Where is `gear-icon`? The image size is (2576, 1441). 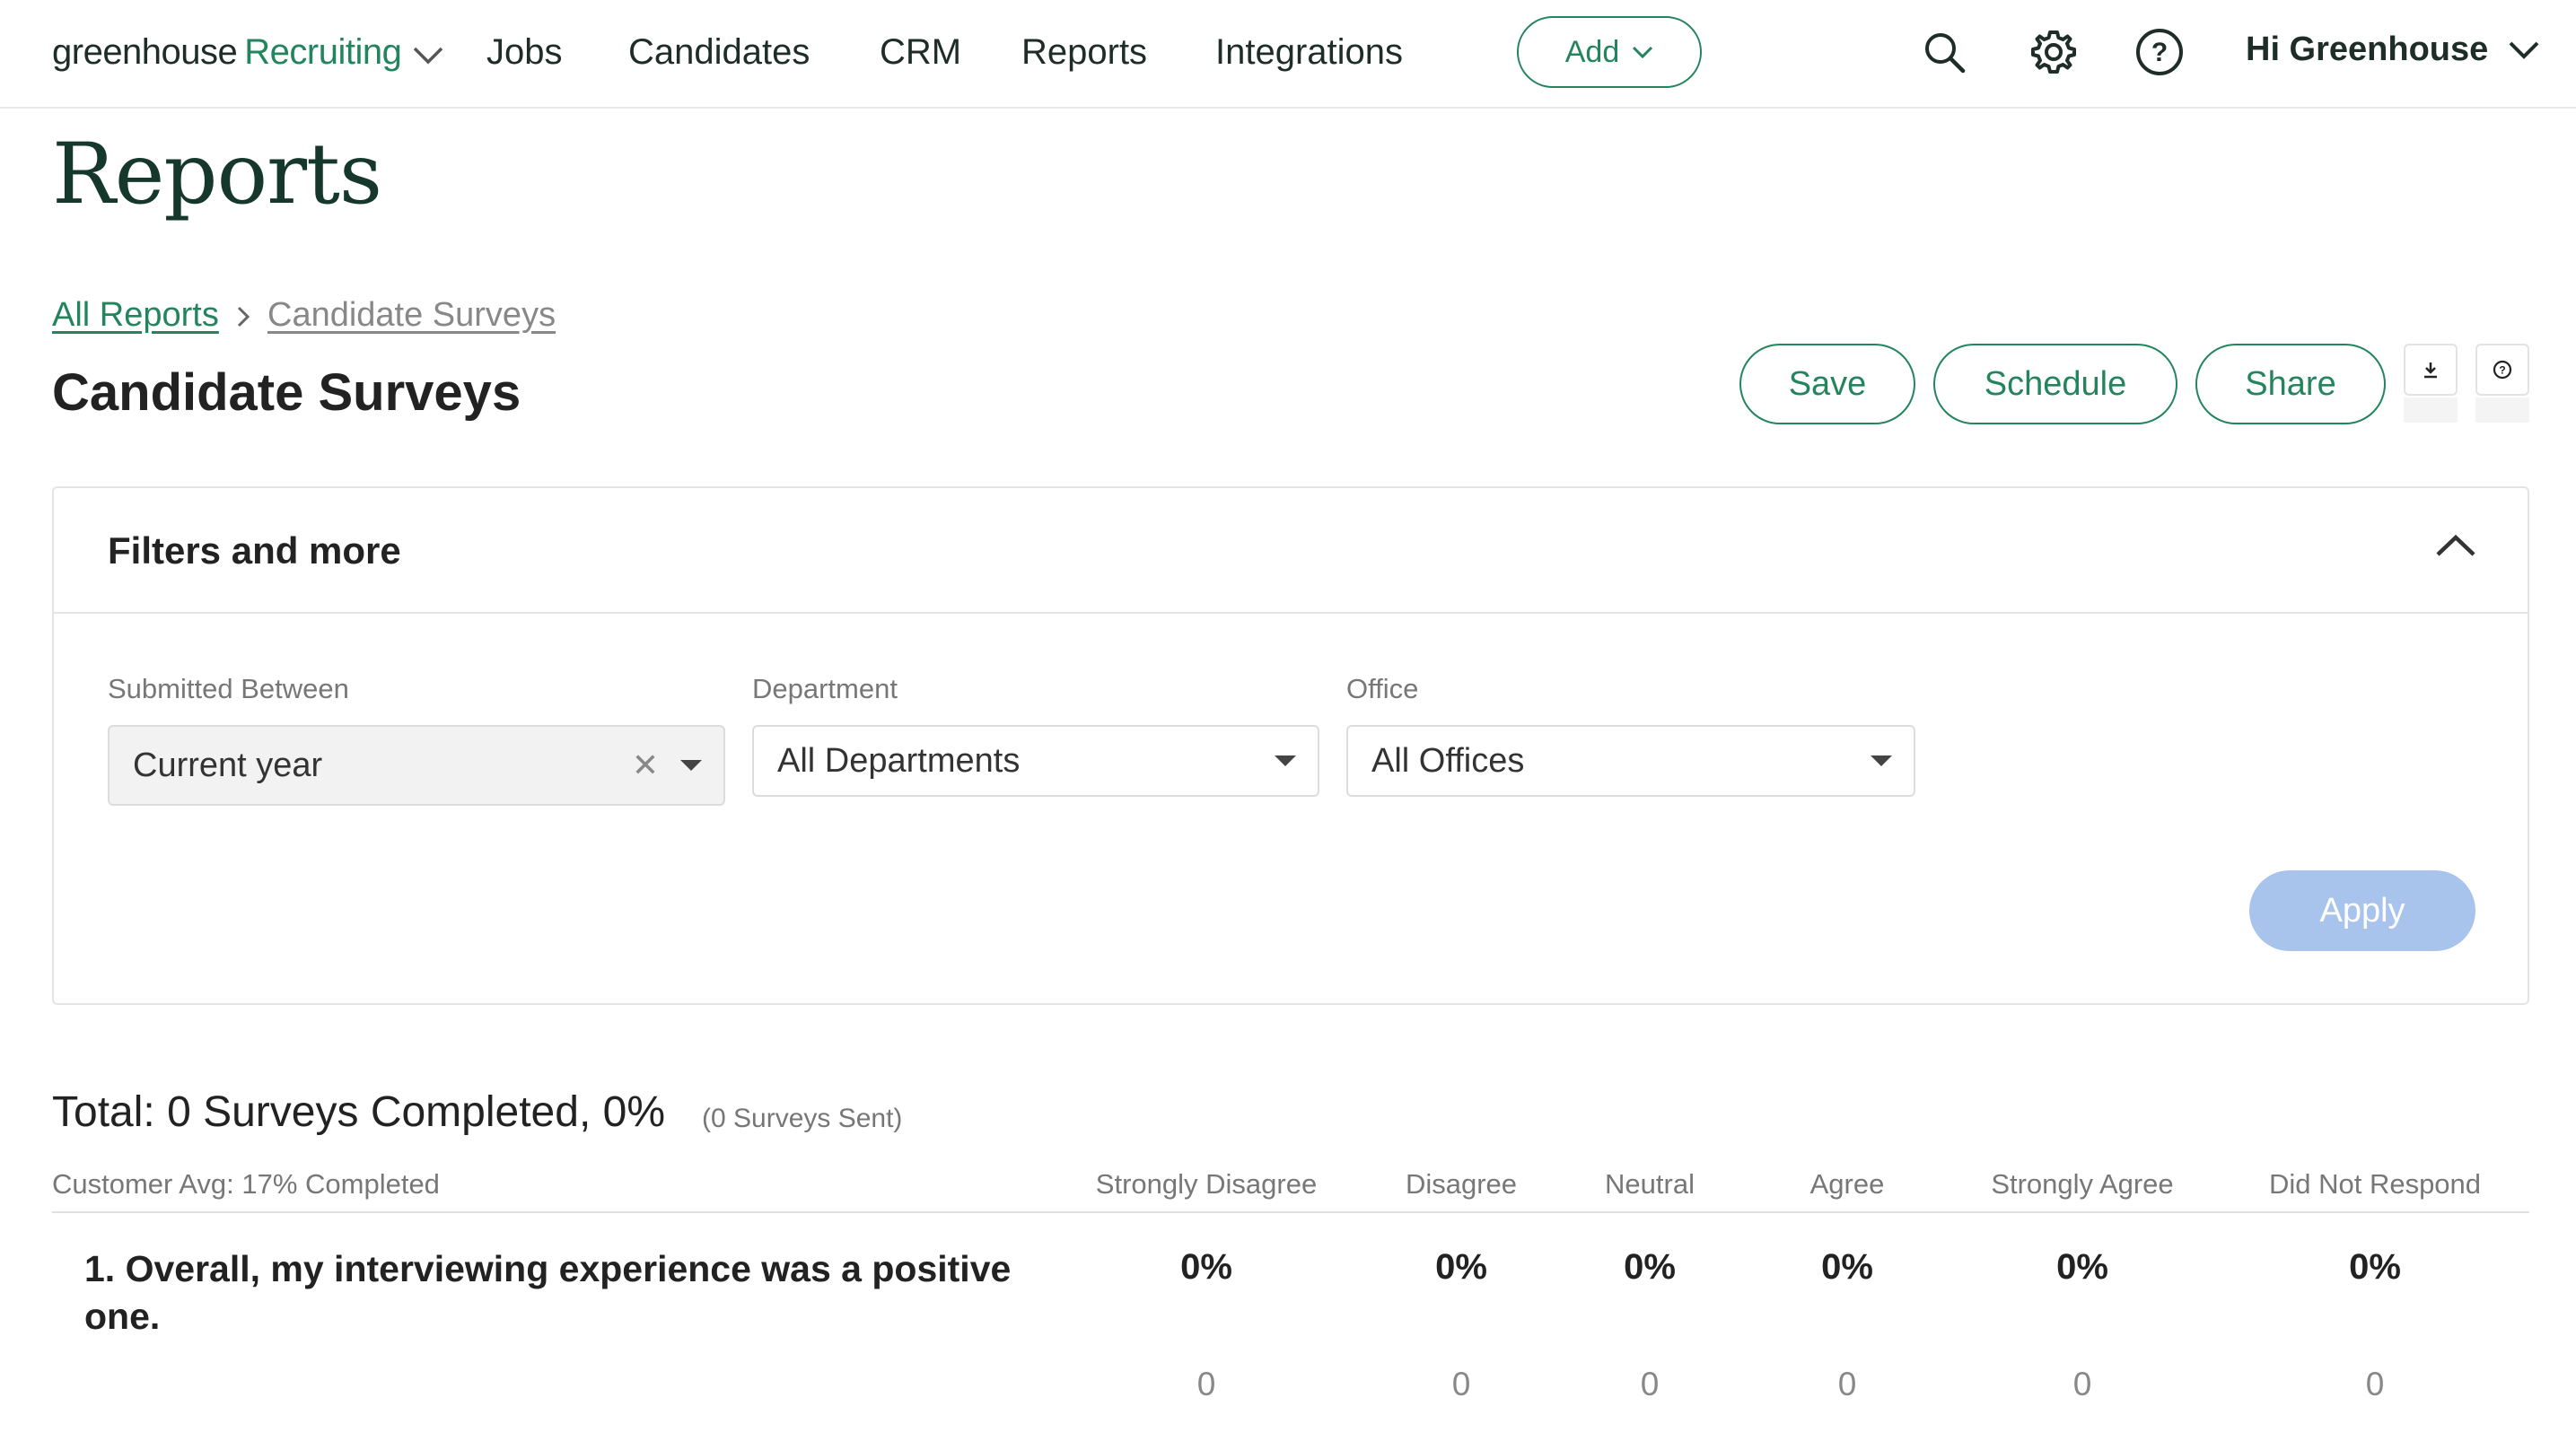 gear-icon is located at coordinates (2053, 53).